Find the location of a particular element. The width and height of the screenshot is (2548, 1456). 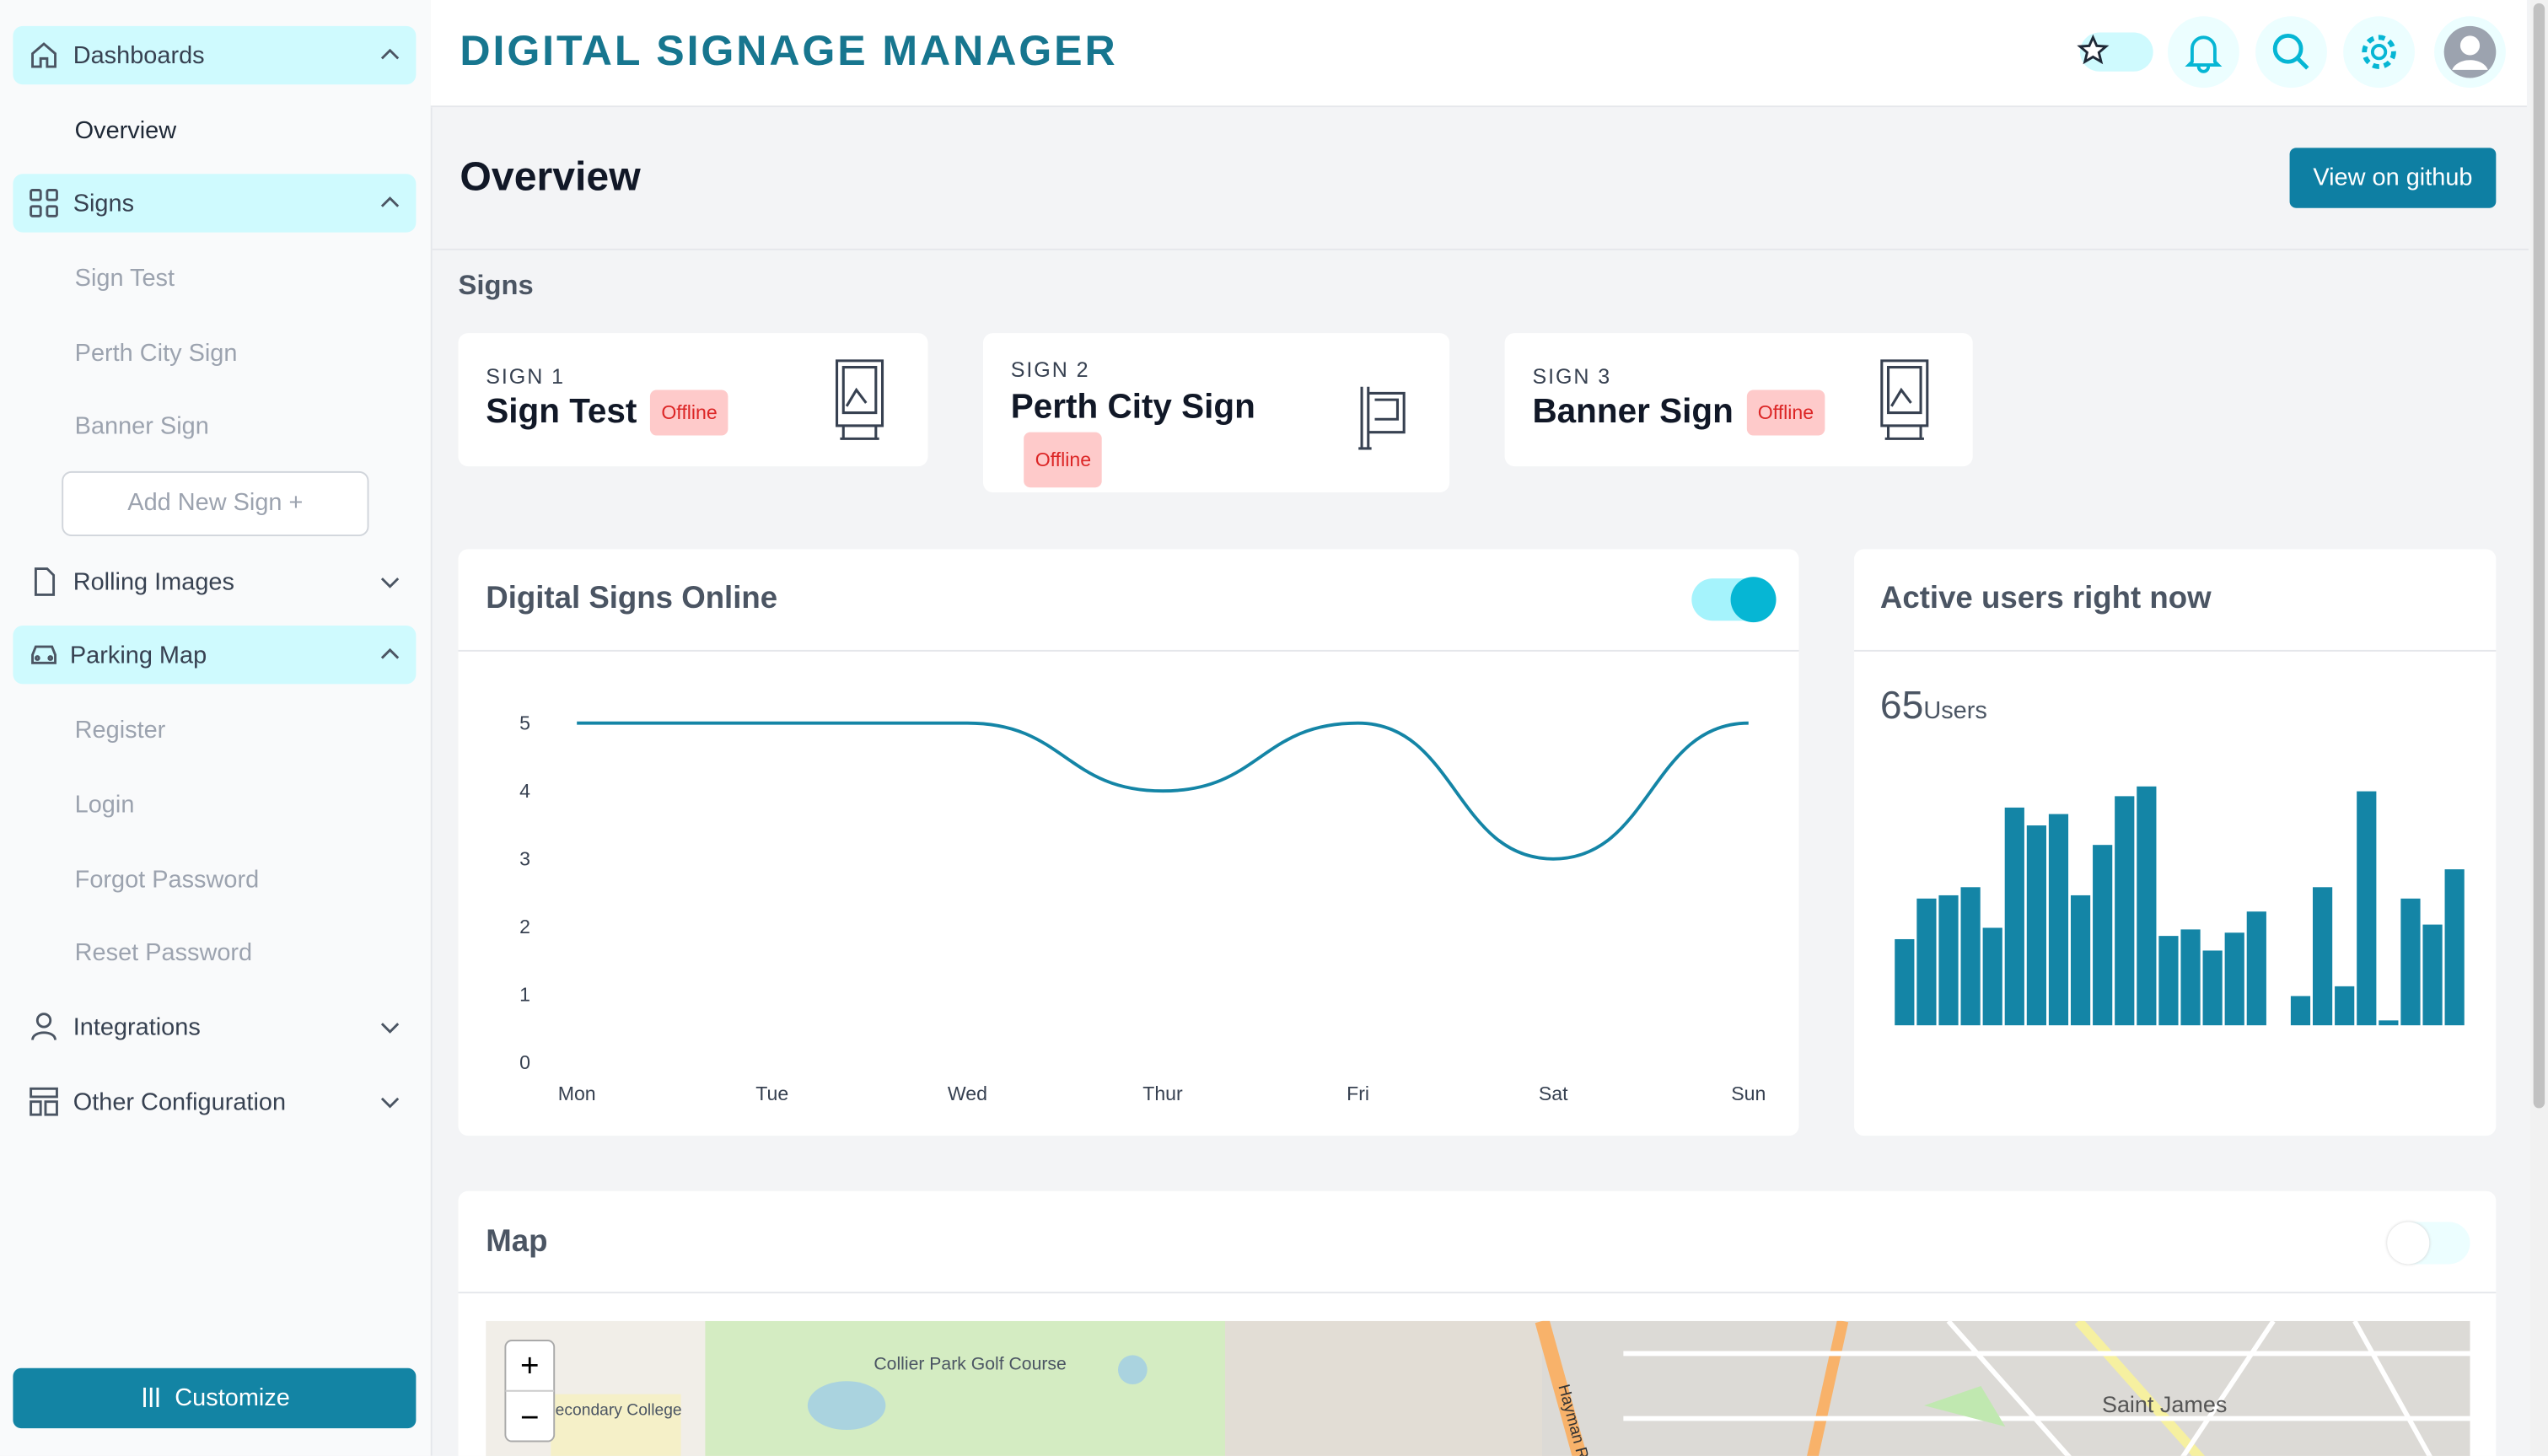

github-button: View on github is located at coordinates (2393, 178).